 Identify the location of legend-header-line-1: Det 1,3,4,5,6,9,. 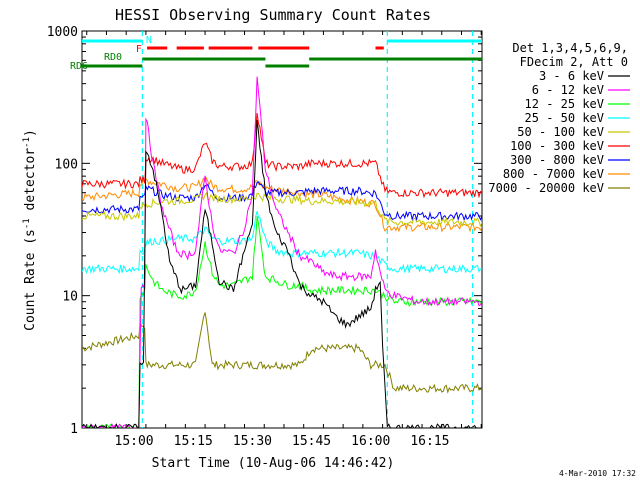
(570, 48).